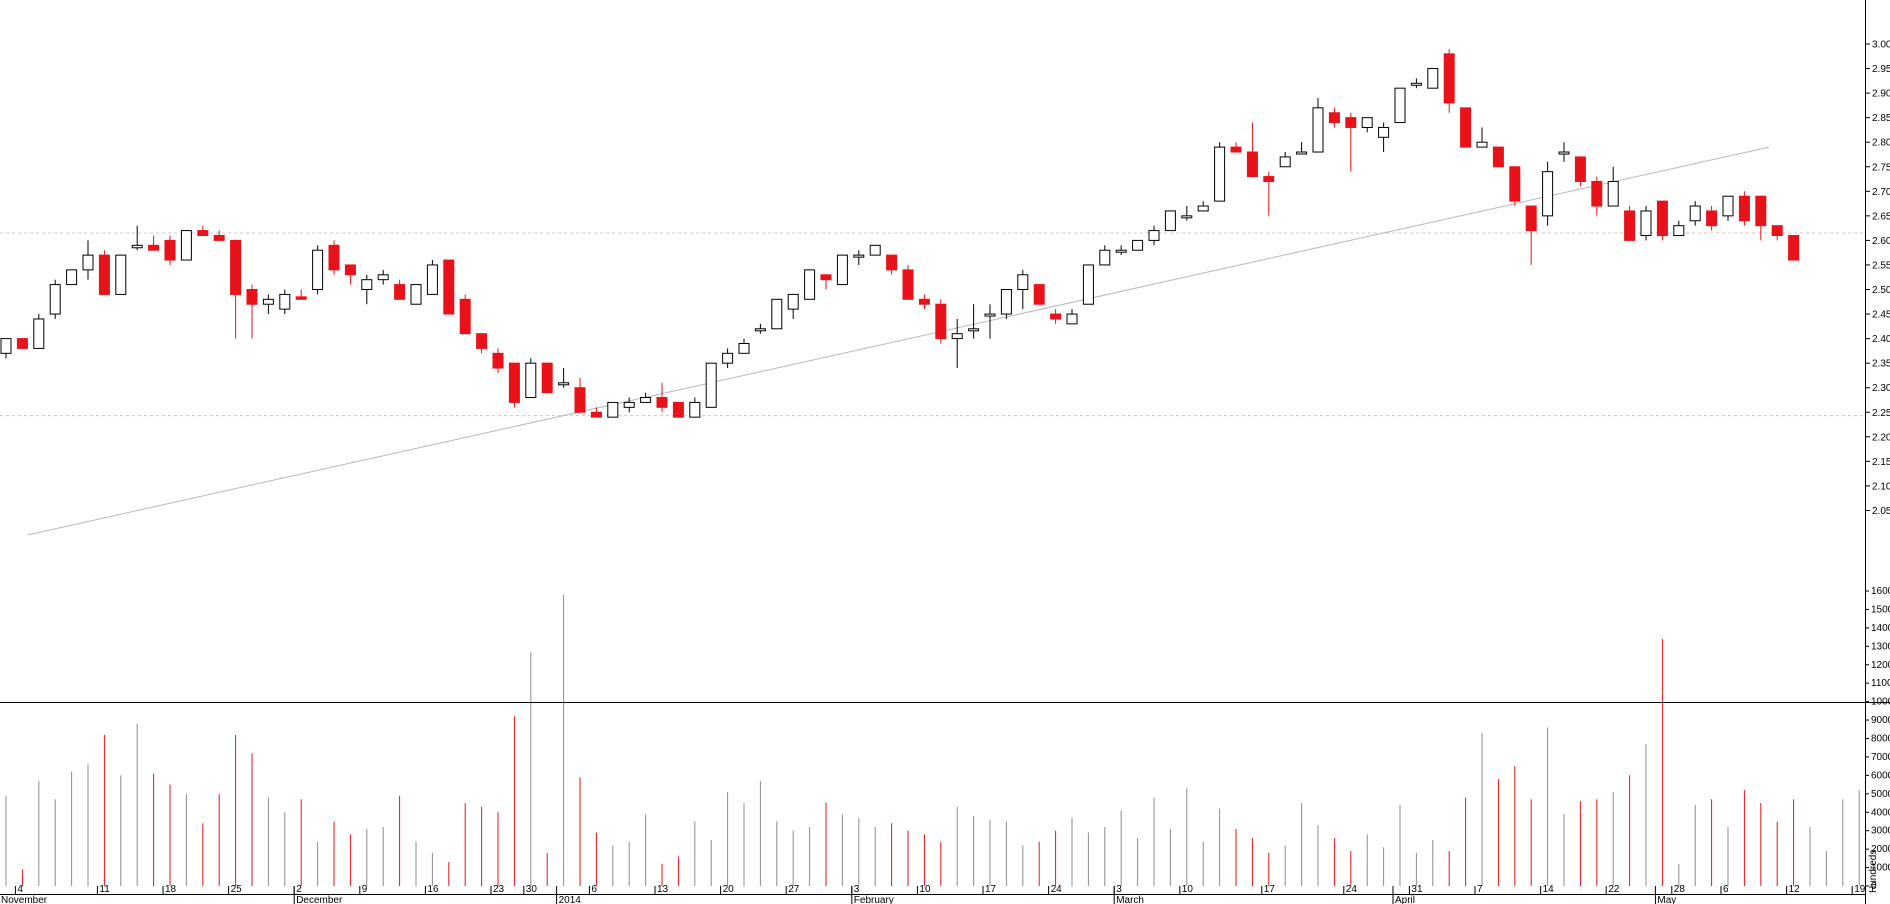  What do you see at coordinates (1881, 339) in the screenshot?
I see `price-tick-label: 2.40` at bounding box center [1881, 339].